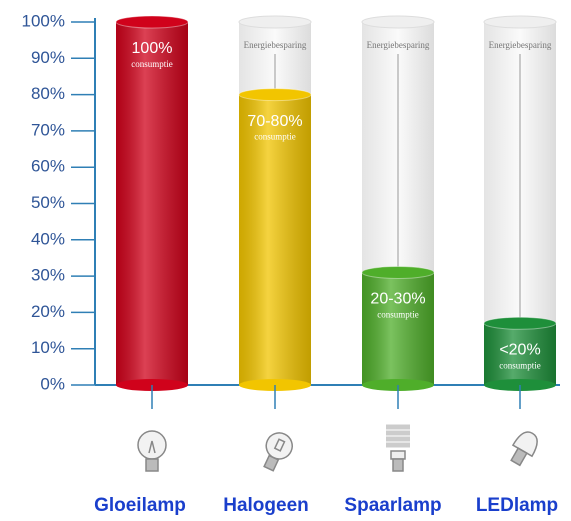 The width and height of the screenshot is (571, 521). I want to click on x-tick-label: Halogeen, so click(266, 505).